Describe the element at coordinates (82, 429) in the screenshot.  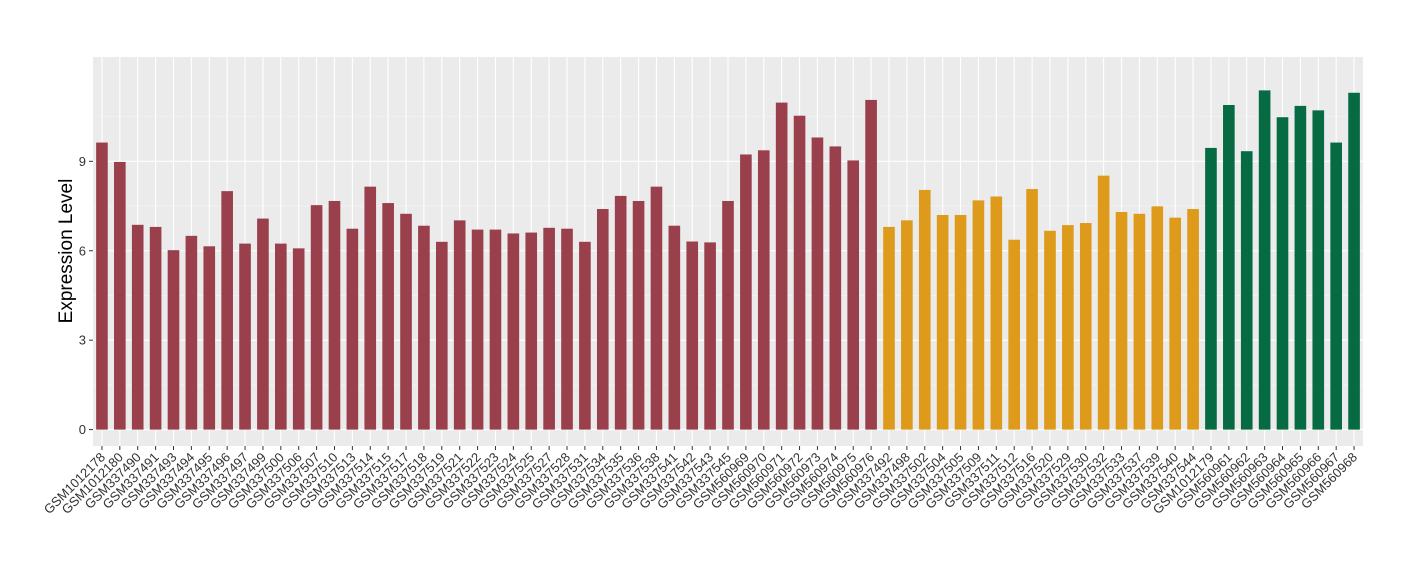
I see `y-tick-label: 0` at that location.